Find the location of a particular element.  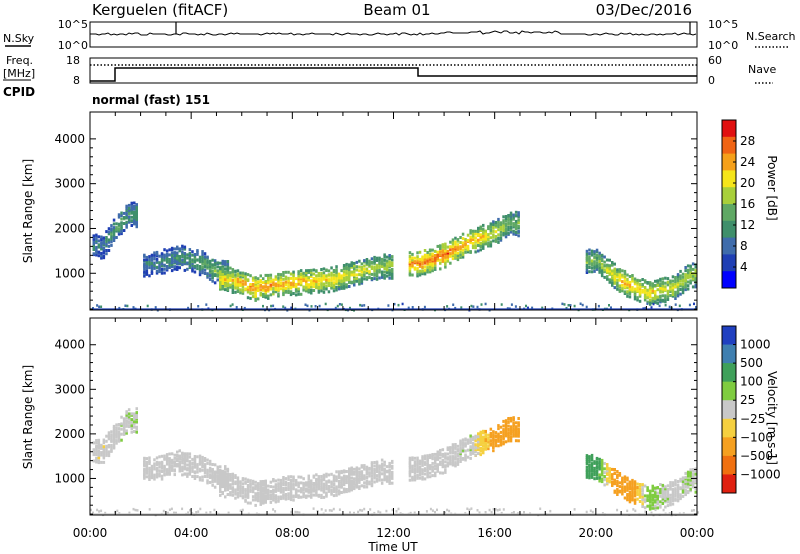

colorbar-tick-label: 100 is located at coordinates (751, 382).